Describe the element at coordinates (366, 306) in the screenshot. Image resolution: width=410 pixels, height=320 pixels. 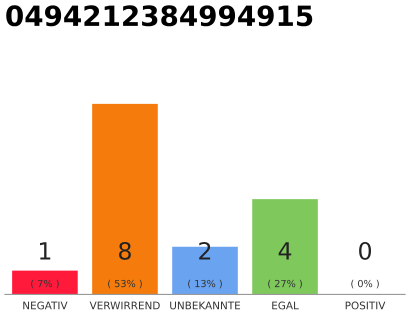
I see `x-tick-label: POSITIV` at that location.